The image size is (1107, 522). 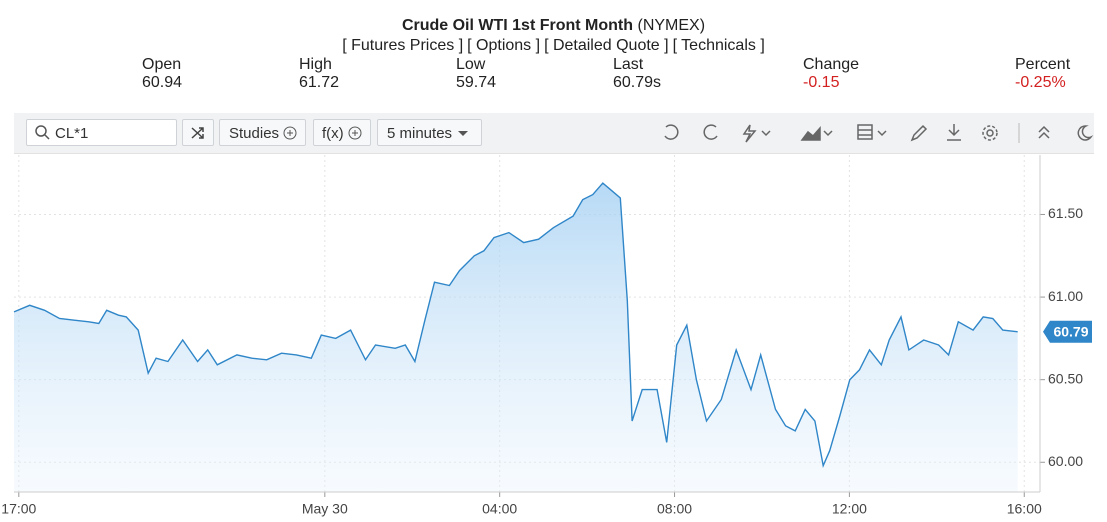 What do you see at coordinates (810, 133) in the screenshot?
I see `chart-type-icon` at bounding box center [810, 133].